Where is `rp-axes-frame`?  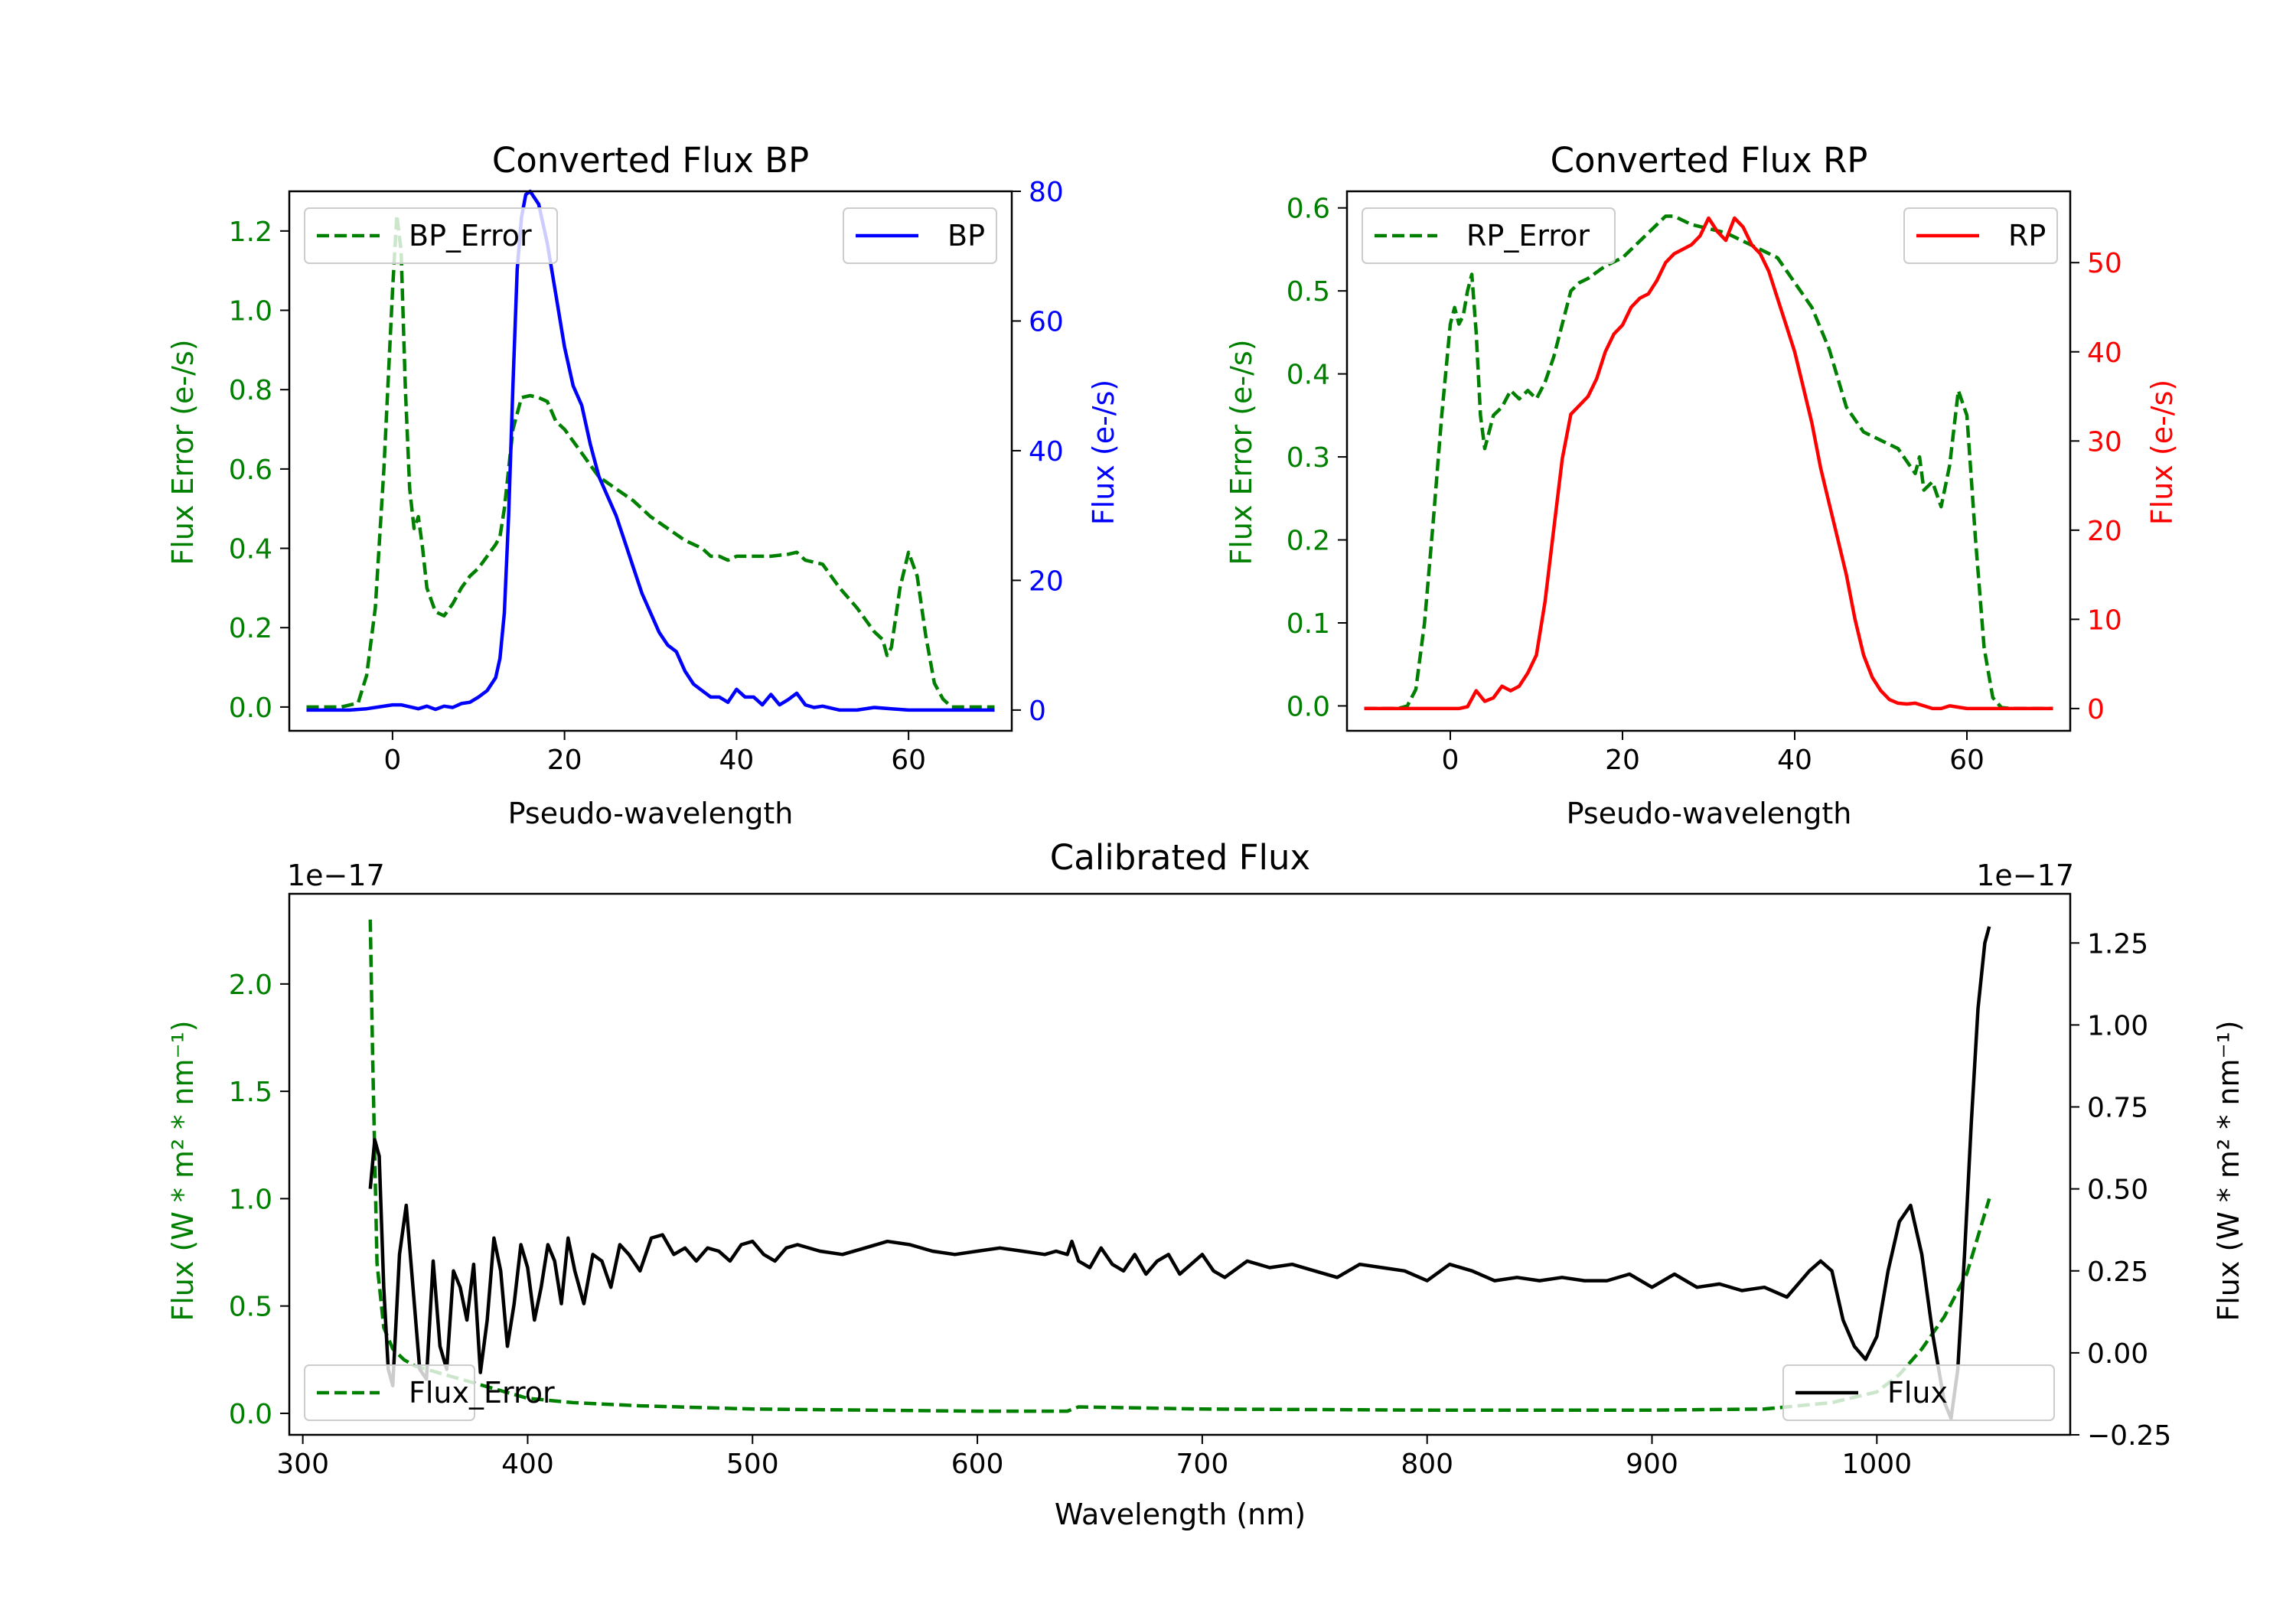
rp-axes-frame is located at coordinates (1708, 461).